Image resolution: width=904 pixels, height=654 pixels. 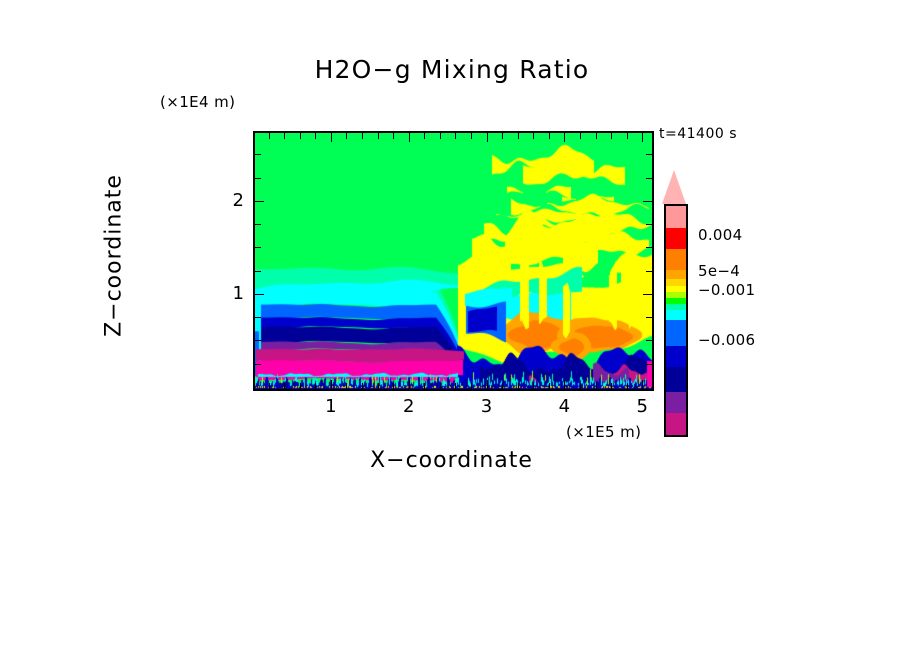 I want to click on colorbar-label: 0.004, so click(x=720, y=235).